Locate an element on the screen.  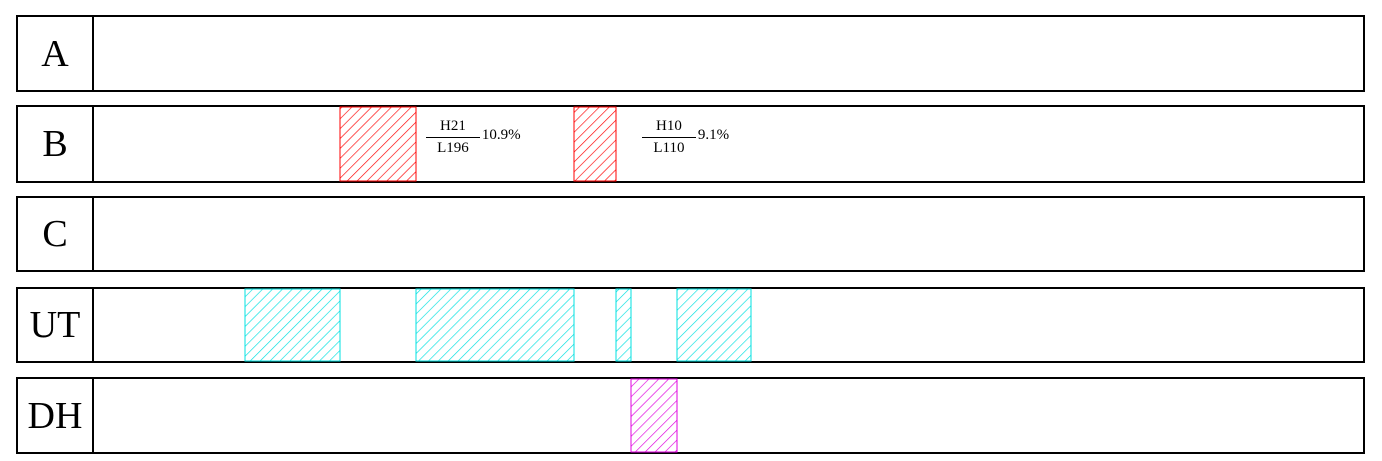
annotation-percent: 9.1% is located at coordinates (713, 135).